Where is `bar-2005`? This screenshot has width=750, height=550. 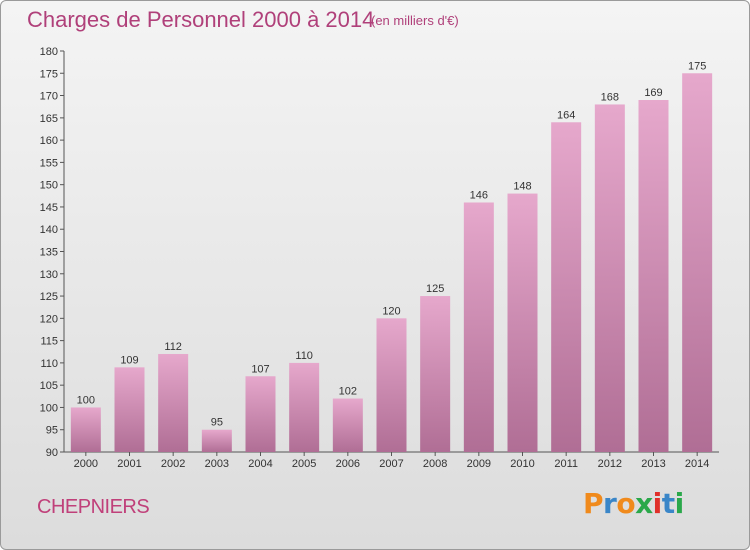 bar-2005 is located at coordinates (304, 407).